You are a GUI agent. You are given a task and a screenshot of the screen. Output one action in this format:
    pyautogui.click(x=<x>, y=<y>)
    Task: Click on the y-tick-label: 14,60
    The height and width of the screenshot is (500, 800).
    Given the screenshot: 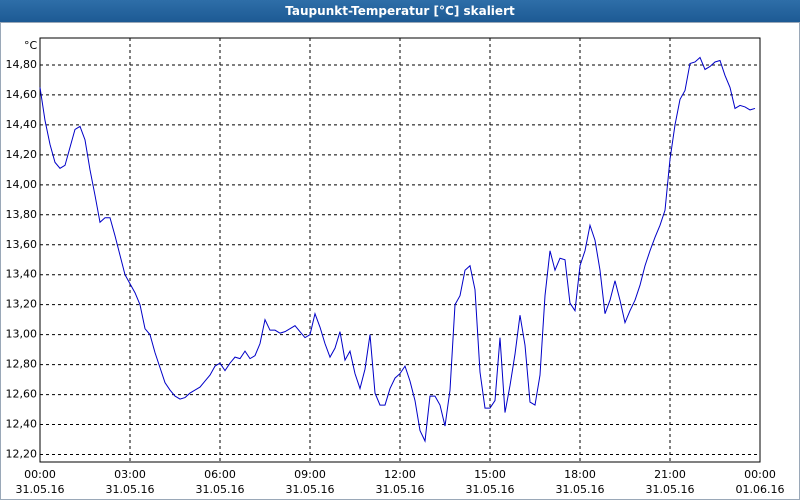 What is the action you would take?
    pyautogui.click(x=22, y=94)
    